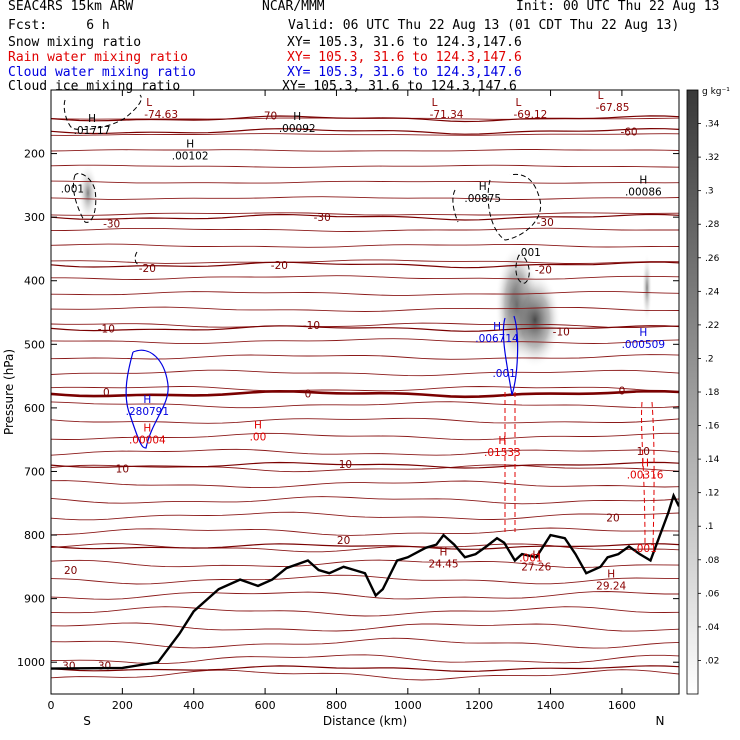 The image size is (740, 740). Describe the element at coordinates (551, 705) in the screenshot. I see `x-tick-label: 1400` at that location.